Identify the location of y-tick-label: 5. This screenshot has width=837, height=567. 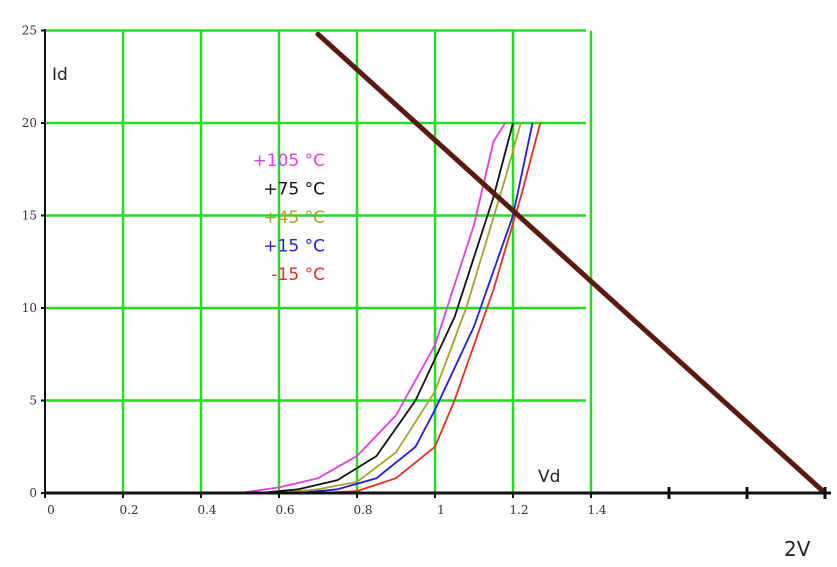
(33, 401).